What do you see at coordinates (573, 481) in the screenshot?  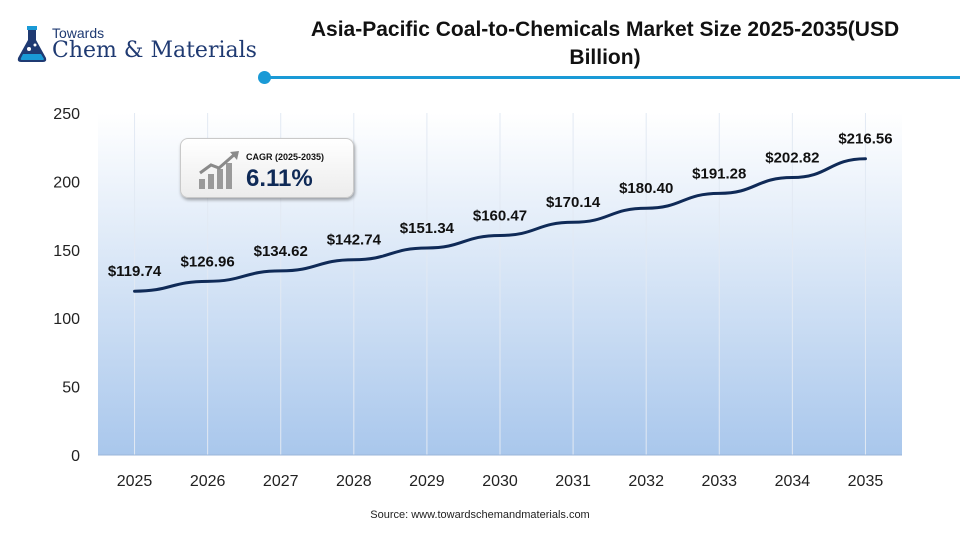 I see `x-tick-label: 2031` at bounding box center [573, 481].